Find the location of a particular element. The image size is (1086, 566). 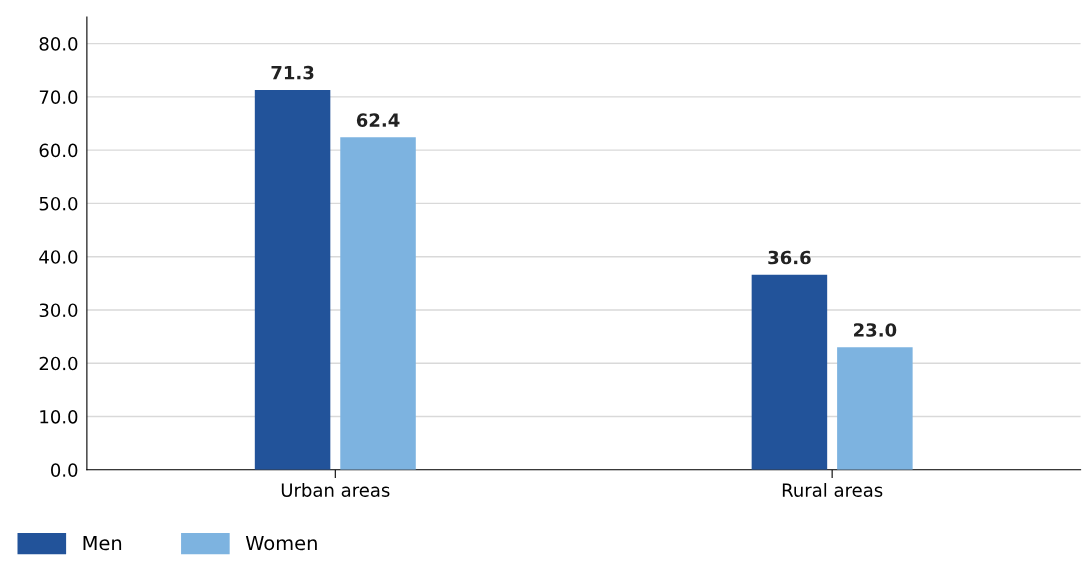

data-label: 23.0 is located at coordinates (875, 330).